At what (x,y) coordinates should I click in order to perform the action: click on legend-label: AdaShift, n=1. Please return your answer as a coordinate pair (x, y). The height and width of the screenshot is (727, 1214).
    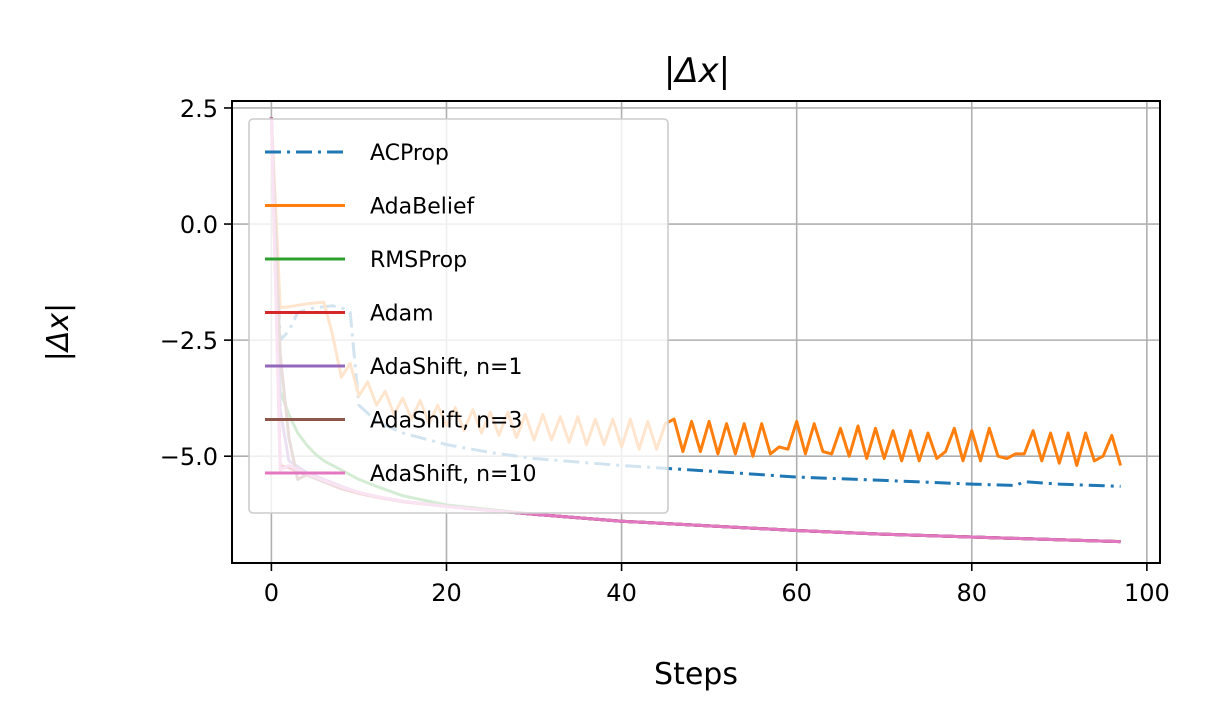
    Looking at the image, I should click on (446, 367).